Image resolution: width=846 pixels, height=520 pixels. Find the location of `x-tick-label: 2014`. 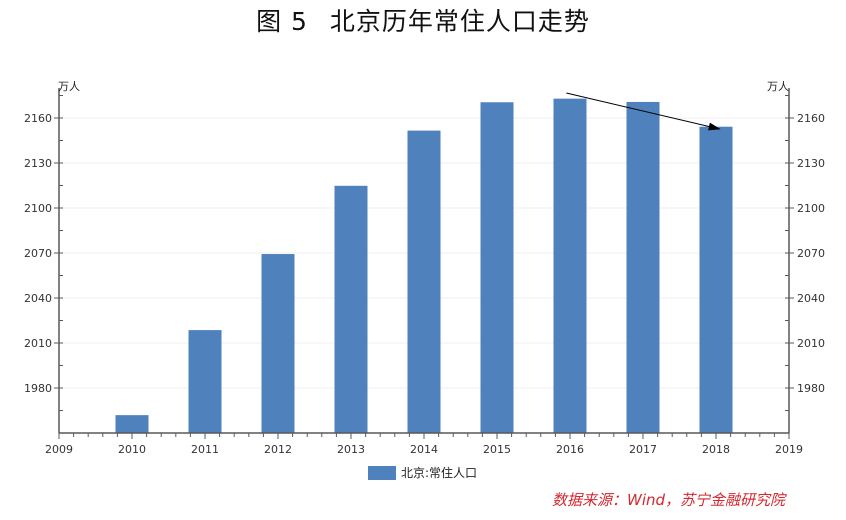

x-tick-label: 2014 is located at coordinates (424, 449).